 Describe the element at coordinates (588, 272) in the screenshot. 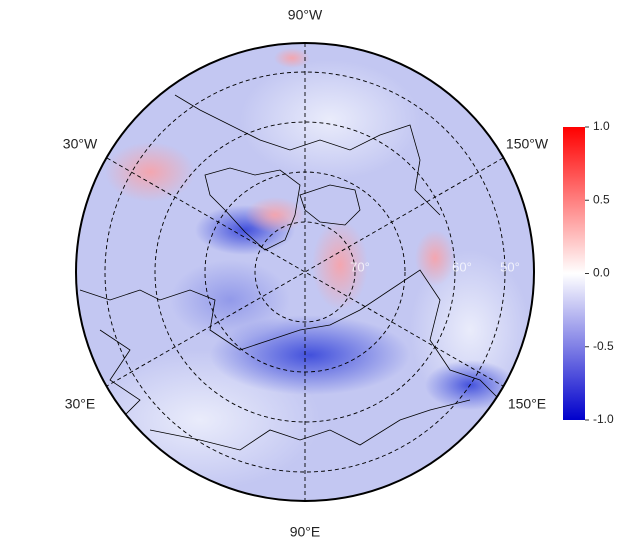

I see `colorbar: 1.0 0.5 0.0 -0.5 -1.0` at that location.